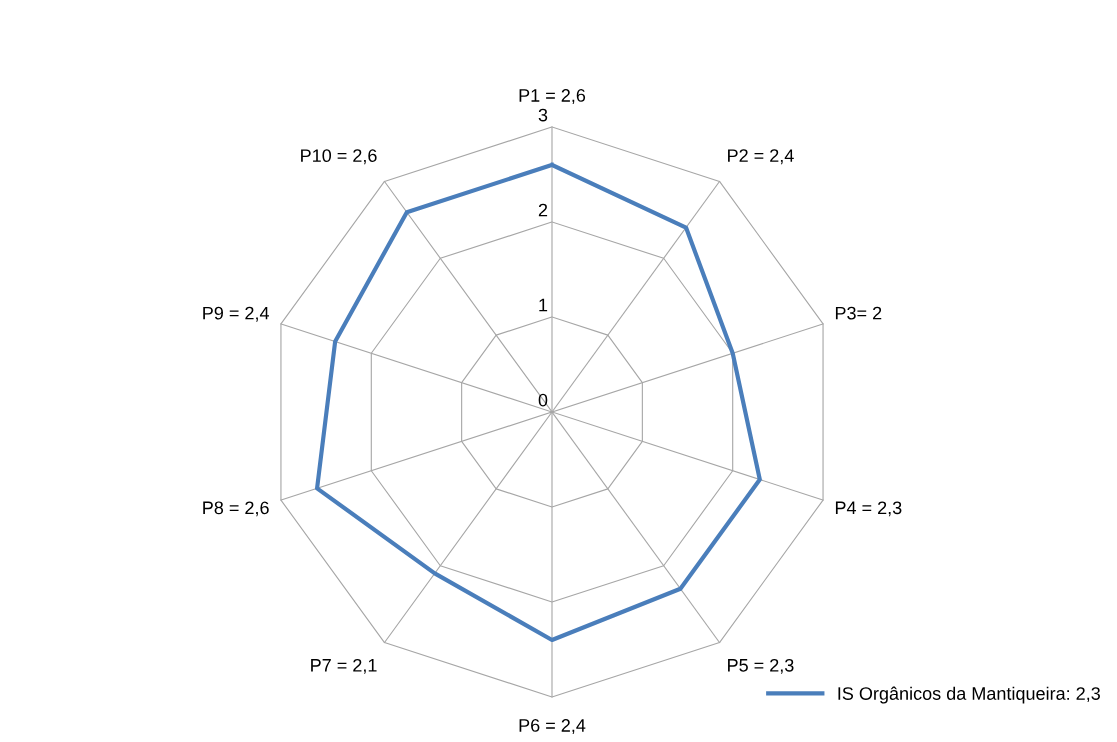 The height and width of the screenshot is (742, 1117). Describe the element at coordinates (543, 400) in the screenshot. I see `y-tick-label: 0` at that location.